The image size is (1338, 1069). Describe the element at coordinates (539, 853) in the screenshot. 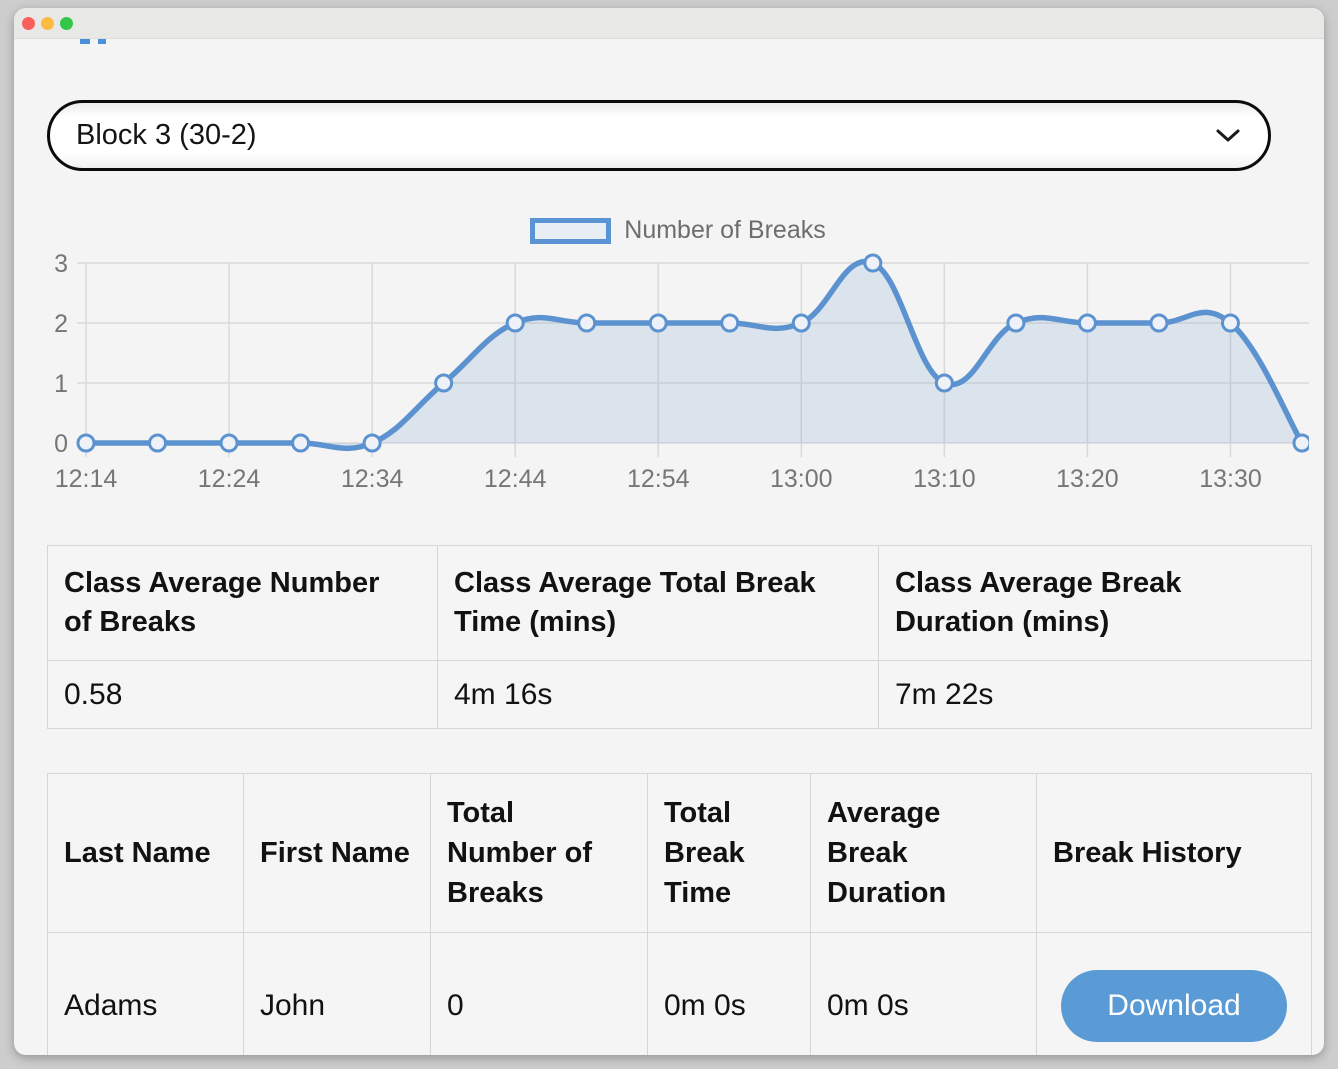

I see `column-header: Total Number of Breaks` at that location.